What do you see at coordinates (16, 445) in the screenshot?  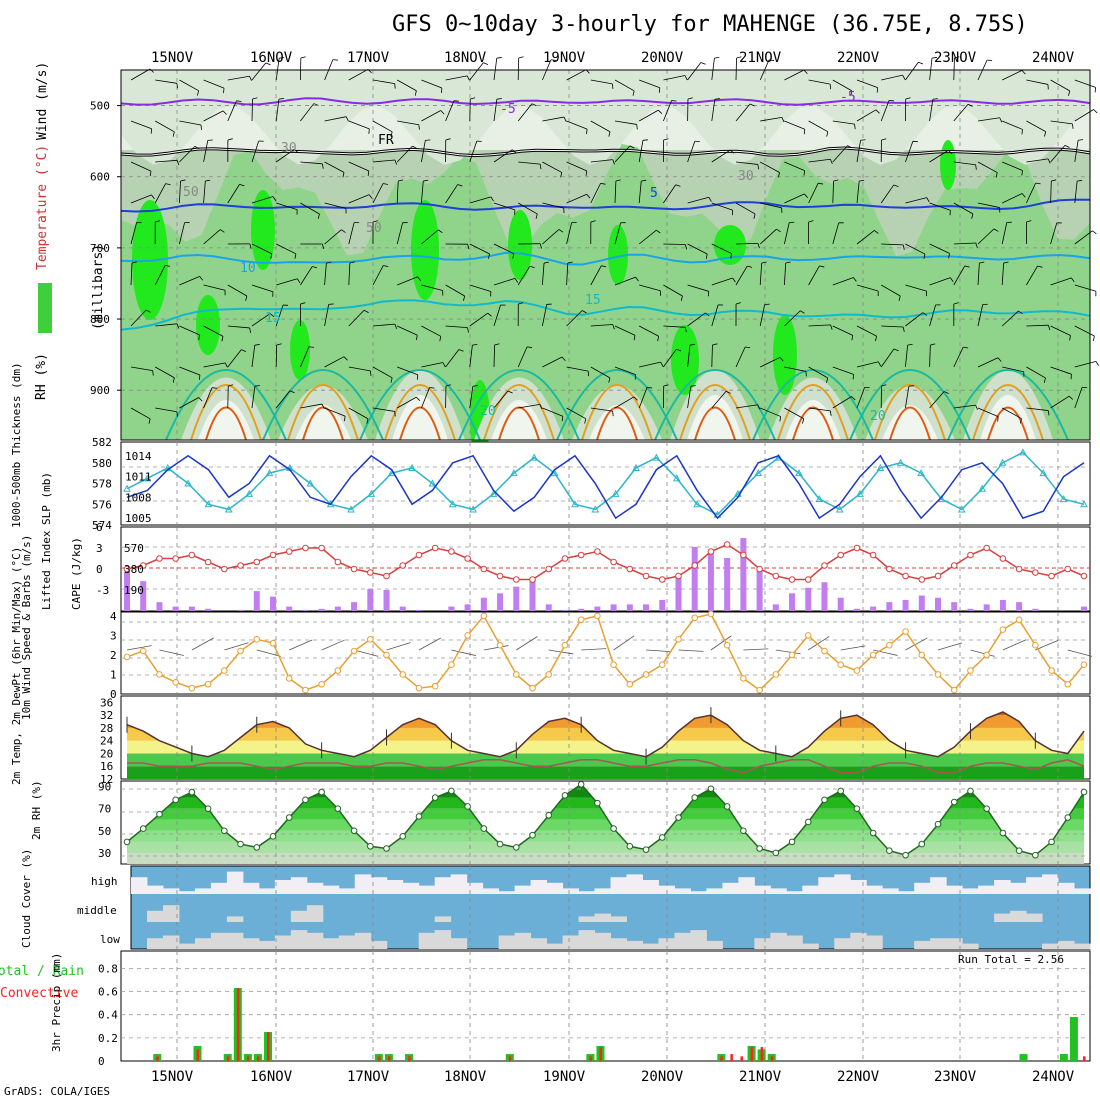 I see `thickness-axis-label: 1000-500mb Thickness (dm)` at bounding box center [16, 445].